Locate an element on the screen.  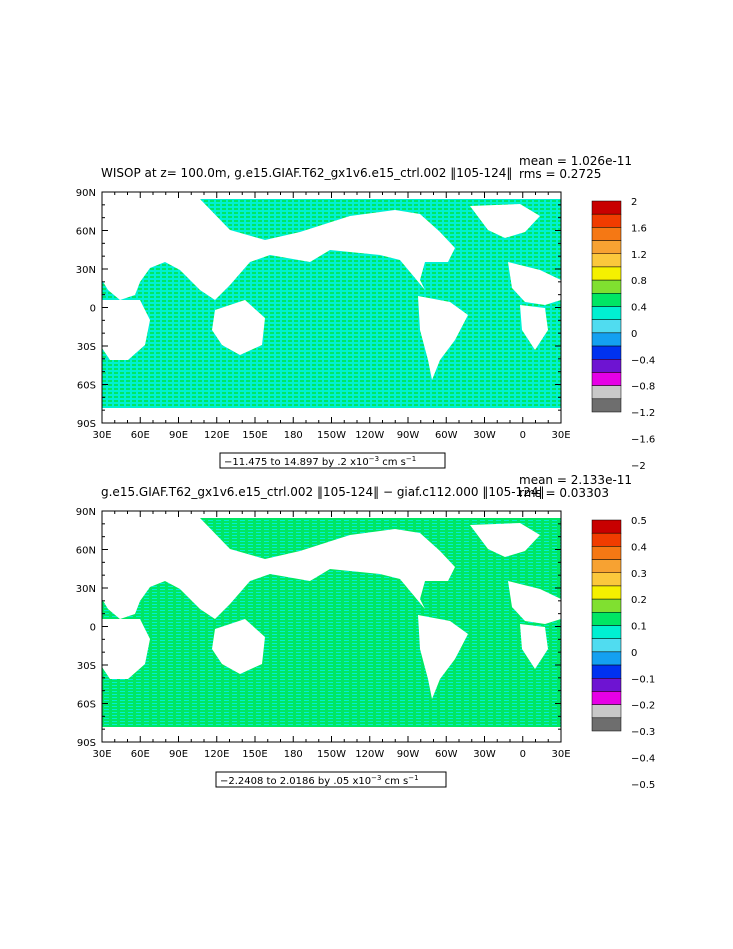
lon-label: 150E is located at coordinates (254, 754).